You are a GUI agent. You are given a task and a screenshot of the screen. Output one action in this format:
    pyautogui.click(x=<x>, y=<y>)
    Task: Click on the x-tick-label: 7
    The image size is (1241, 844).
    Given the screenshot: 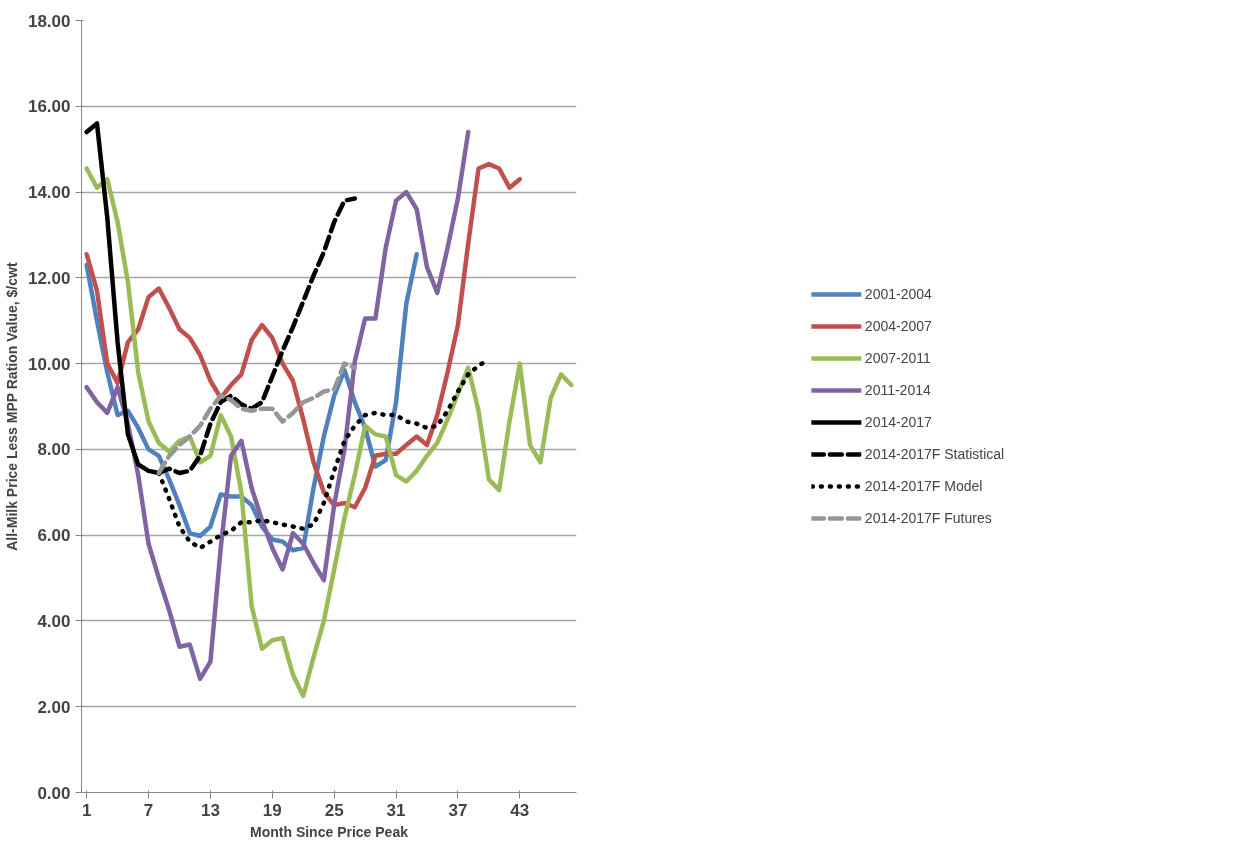 What is the action you would take?
    pyautogui.click(x=148, y=810)
    